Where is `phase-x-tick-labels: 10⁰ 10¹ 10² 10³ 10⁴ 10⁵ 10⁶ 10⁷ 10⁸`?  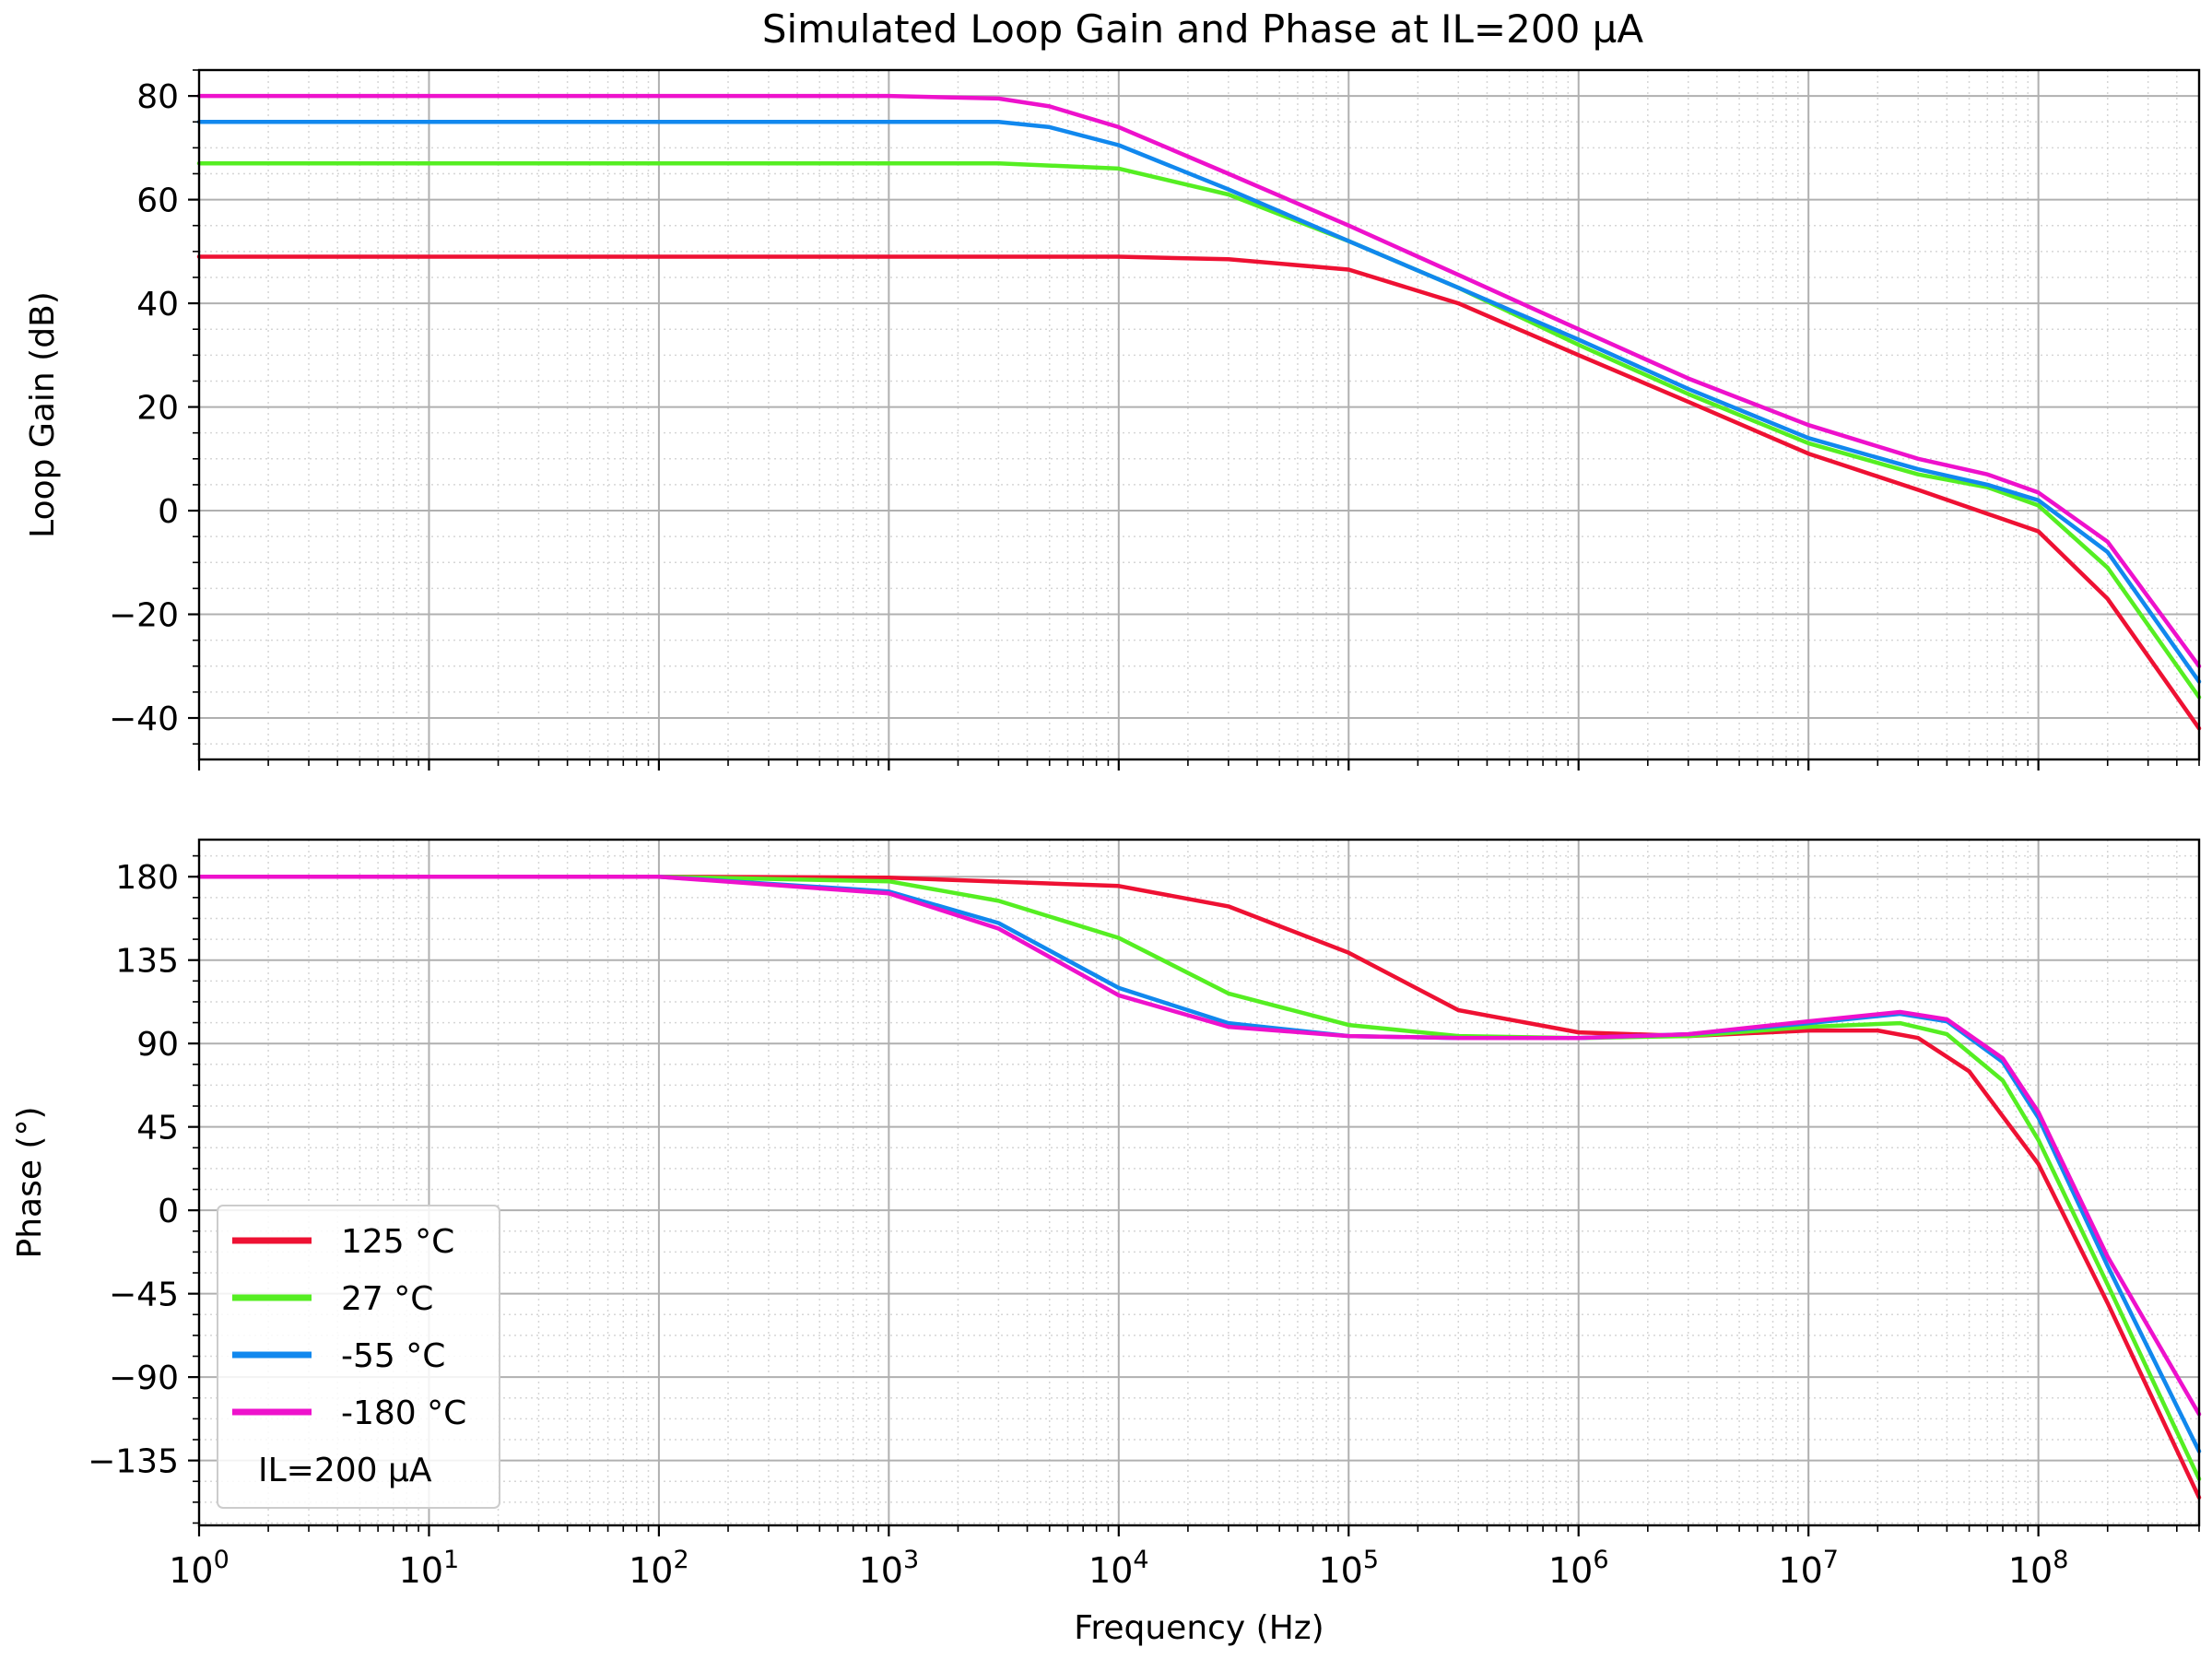
phase-x-tick-labels: 10⁰ 10¹ 10² 10³ 10⁴ 10⁵ 10⁶ 10⁷ 10⁸ is located at coordinates (1118, 1568).